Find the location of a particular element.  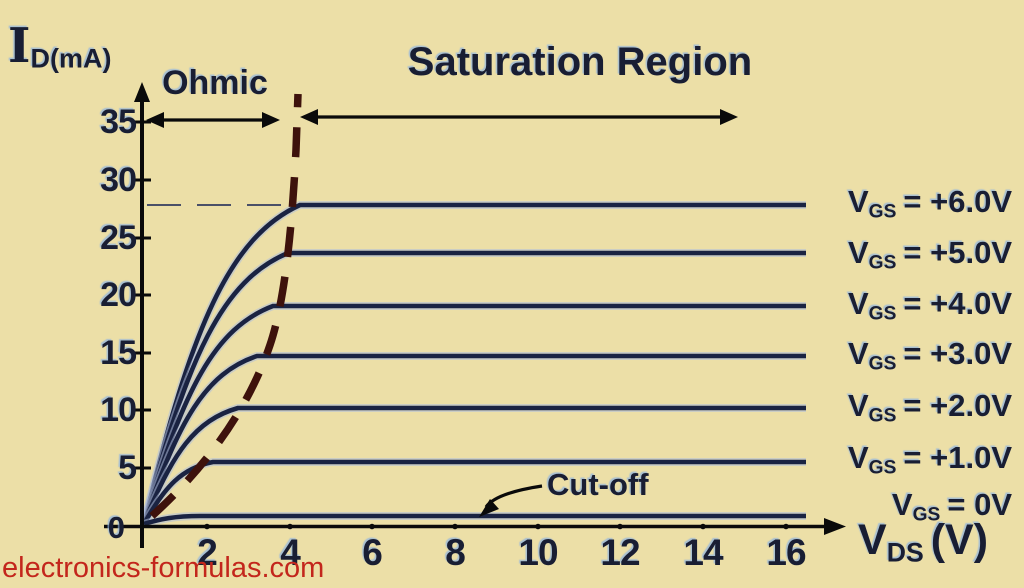

region-boundary-dashed-line is located at coordinates (225, 306).